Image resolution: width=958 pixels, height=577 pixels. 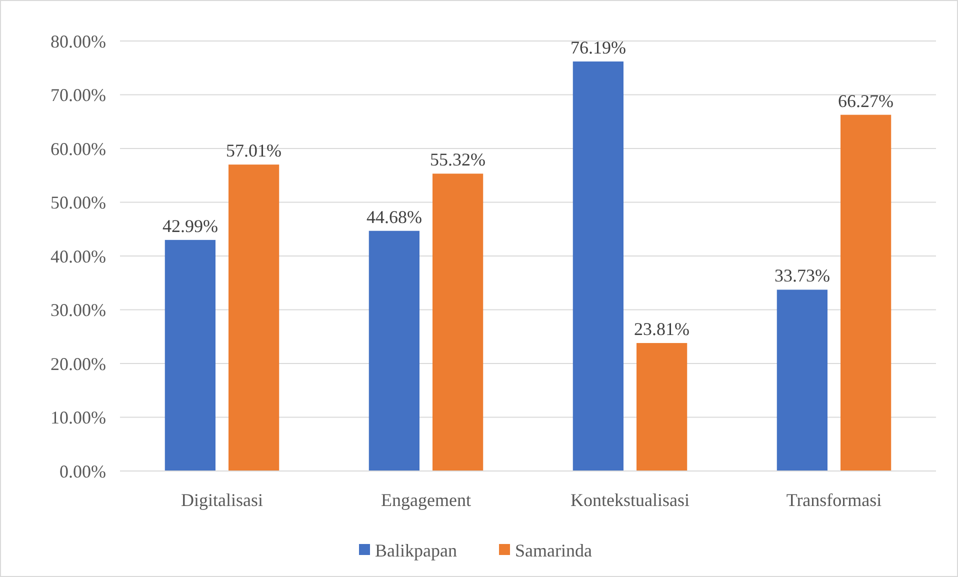 What do you see at coordinates (458, 160) in the screenshot?
I see `data-label: 55.32%` at bounding box center [458, 160].